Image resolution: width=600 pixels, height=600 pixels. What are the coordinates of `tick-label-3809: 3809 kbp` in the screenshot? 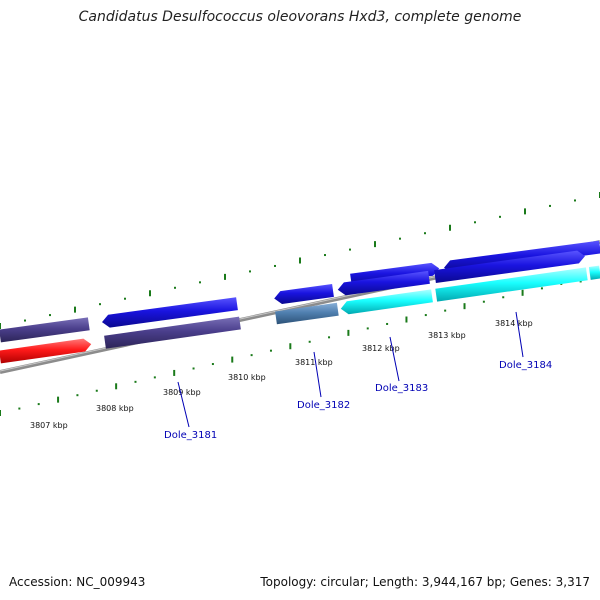 It's located at (182, 392).